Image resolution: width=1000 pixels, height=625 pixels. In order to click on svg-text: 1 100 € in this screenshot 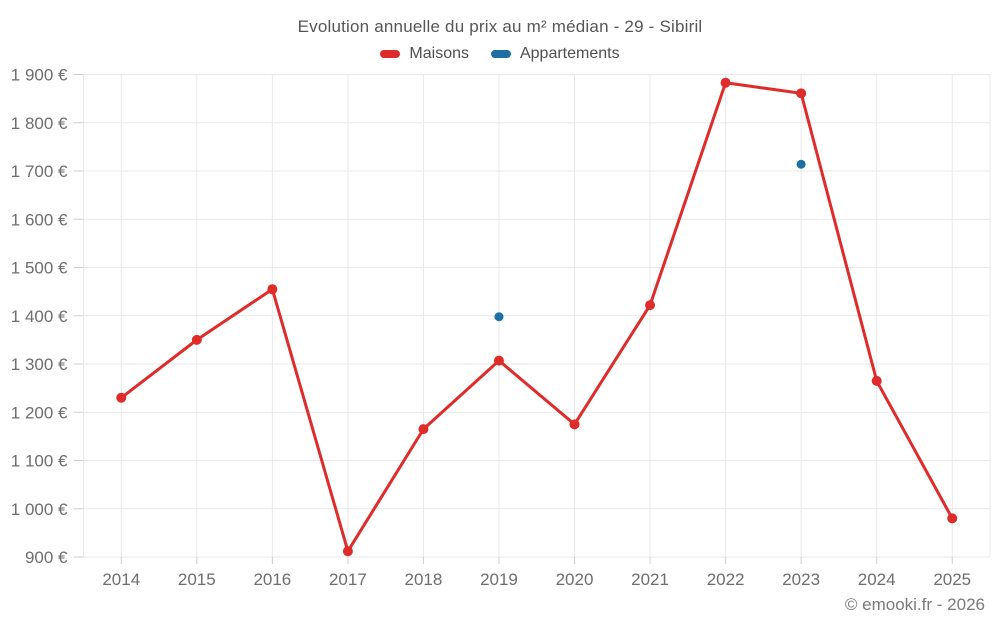, I will do `click(39, 461)`.